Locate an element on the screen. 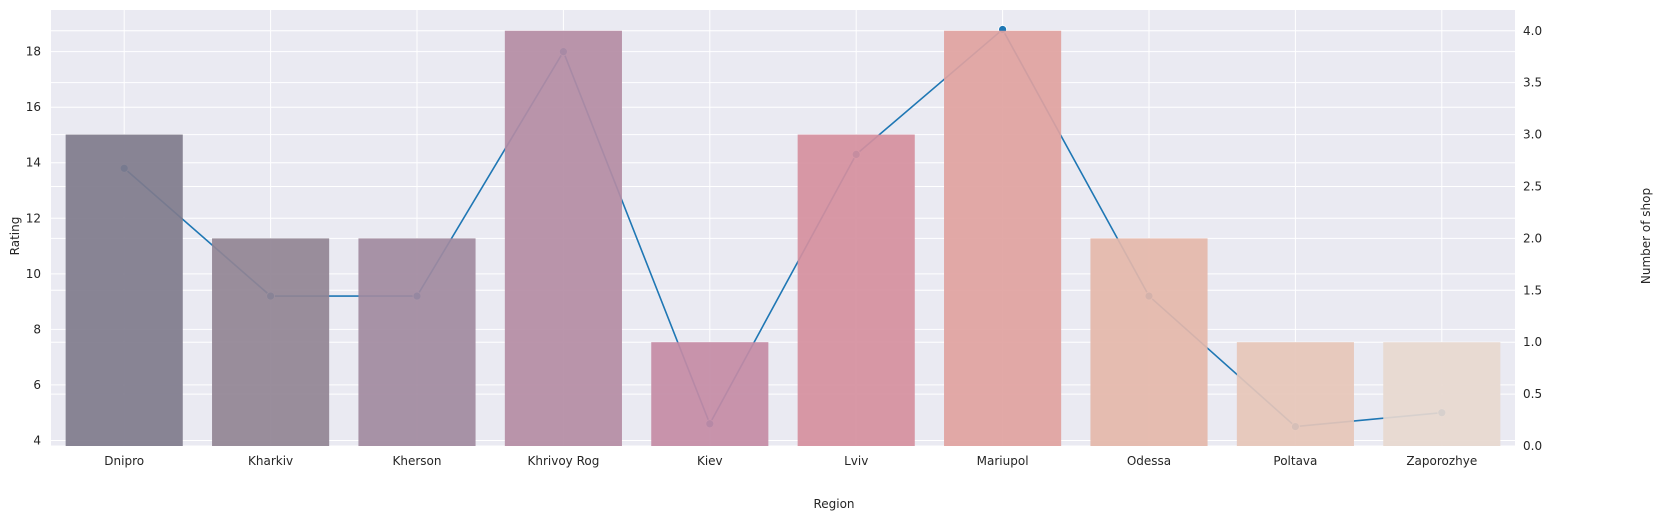 The width and height of the screenshot is (1659, 521). y-tick-label-right: 2.0 is located at coordinates (1532, 238).